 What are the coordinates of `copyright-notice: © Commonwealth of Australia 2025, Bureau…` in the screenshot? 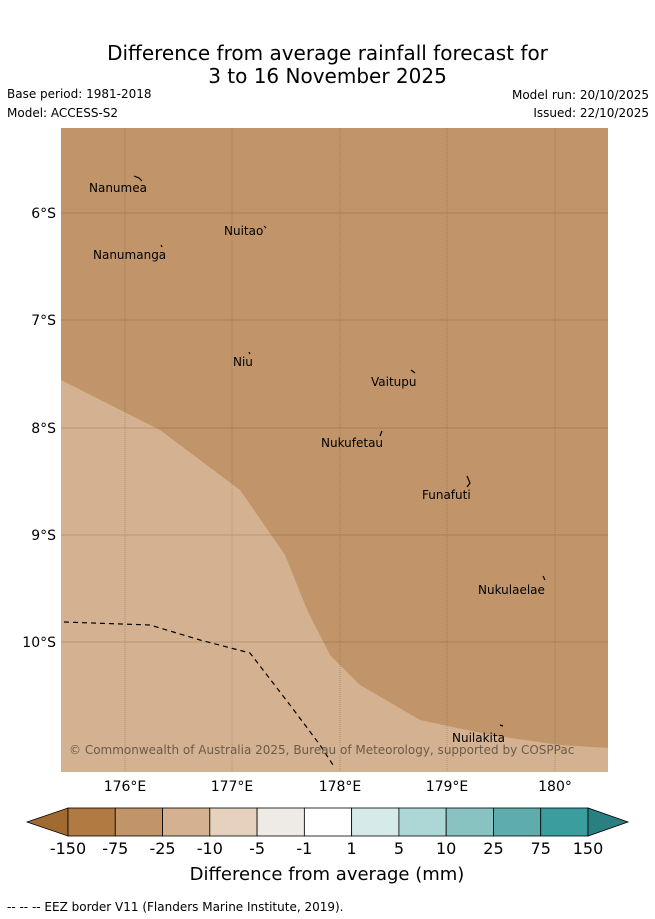 It's located at (321, 750).